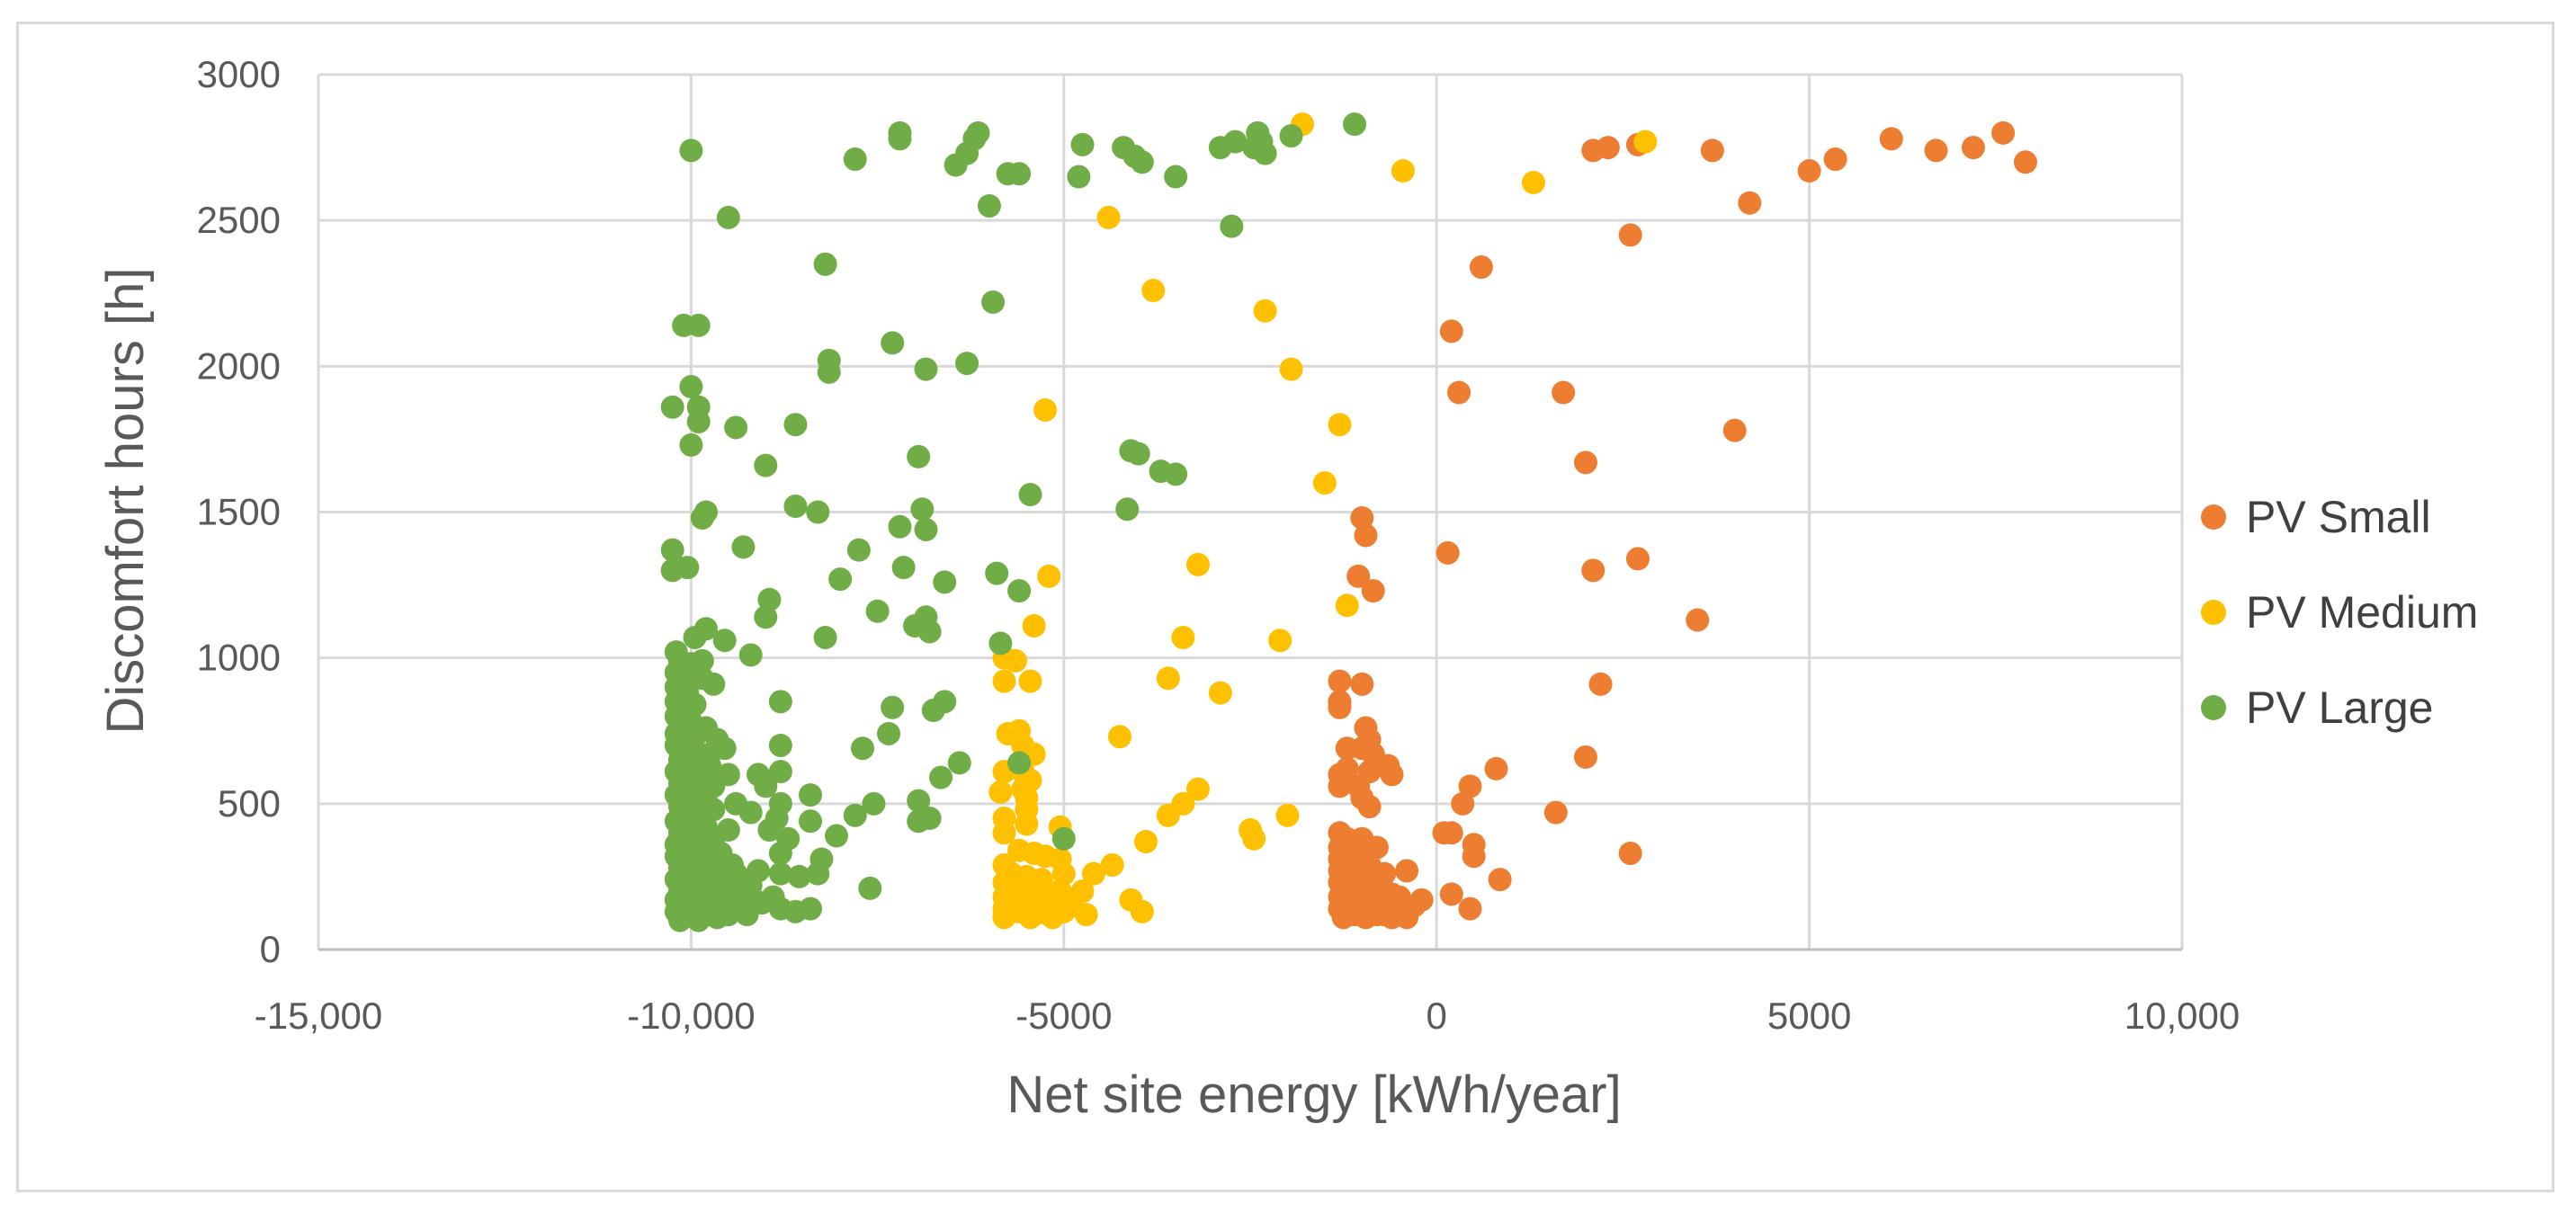 Image resolution: width=2576 pixels, height=1213 pixels. Describe the element at coordinates (125, 501) in the screenshot. I see `y-axis-title: Discomfort hours [h]` at that location.